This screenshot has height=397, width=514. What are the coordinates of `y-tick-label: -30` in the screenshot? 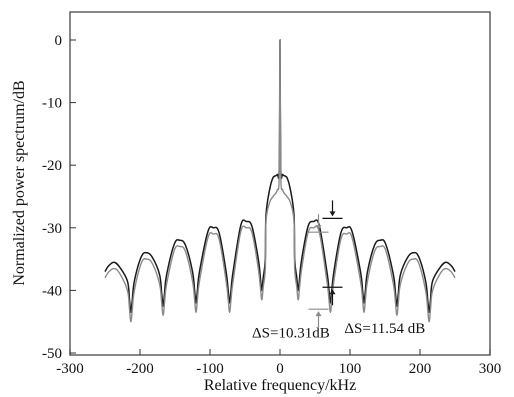 It's located at (52, 229).